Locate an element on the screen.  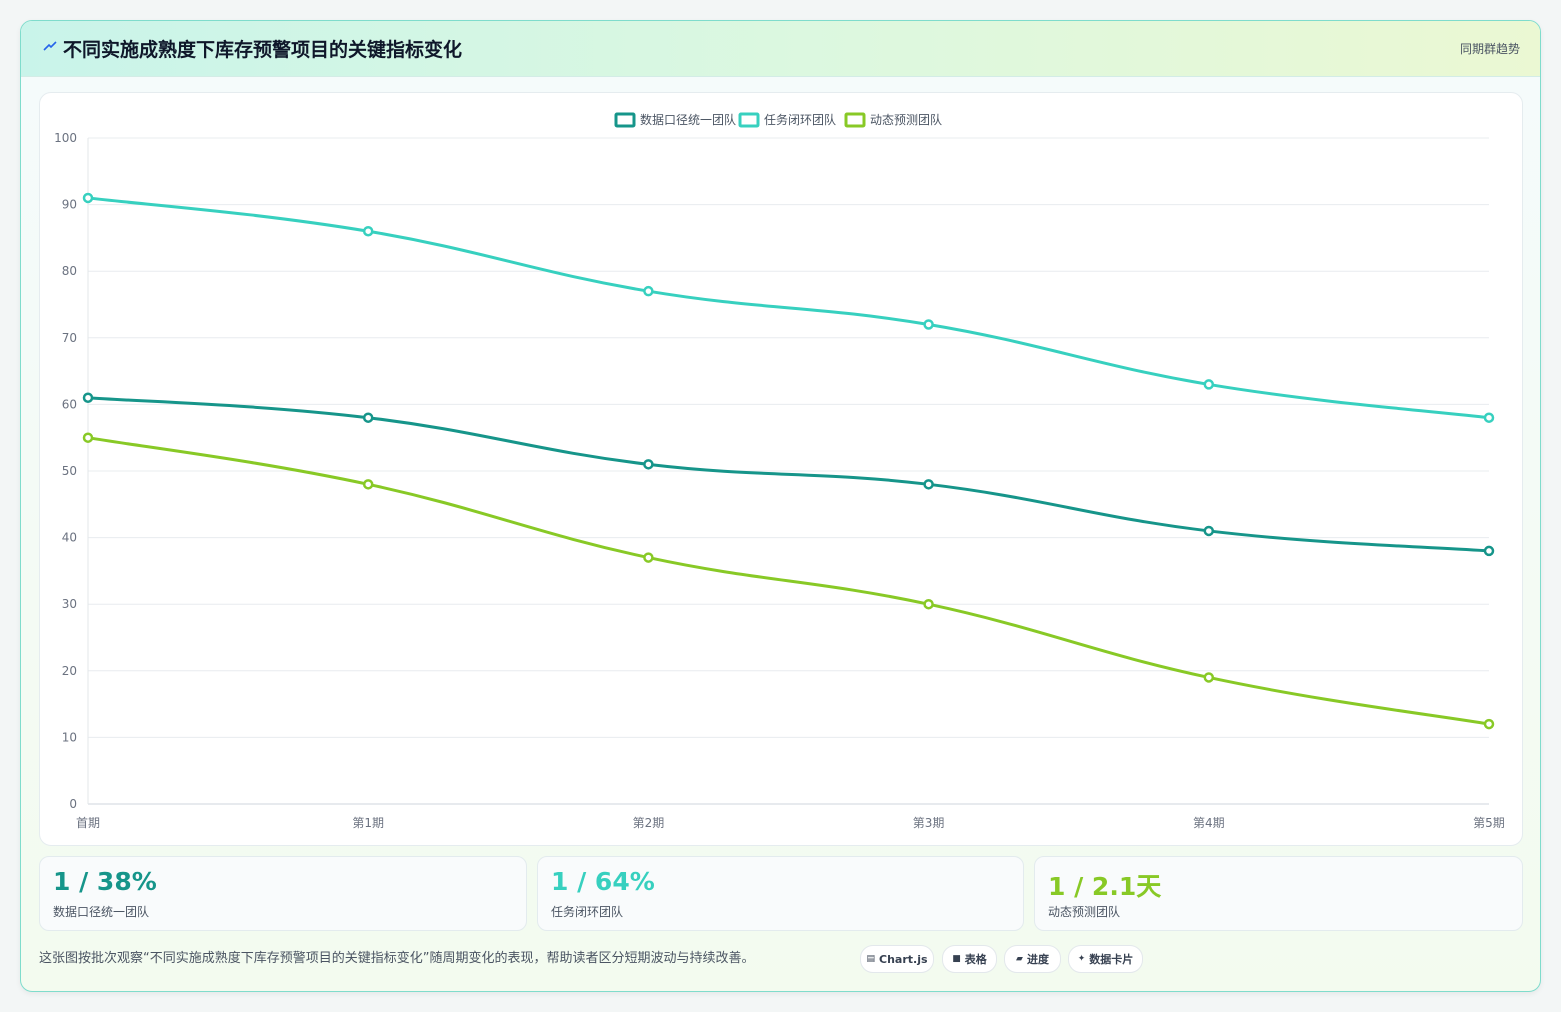
legend-label: 数据口径统一团队 is located at coordinates (688, 119).